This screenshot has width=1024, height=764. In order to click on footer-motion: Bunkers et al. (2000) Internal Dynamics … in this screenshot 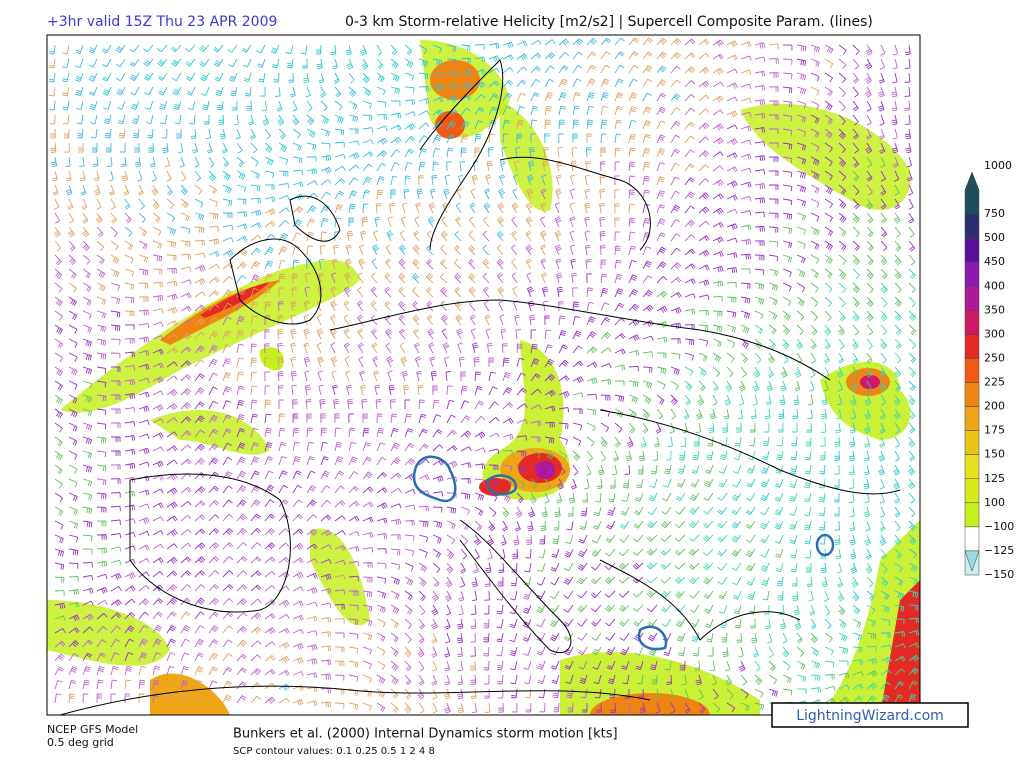, I will do `click(425, 734)`.